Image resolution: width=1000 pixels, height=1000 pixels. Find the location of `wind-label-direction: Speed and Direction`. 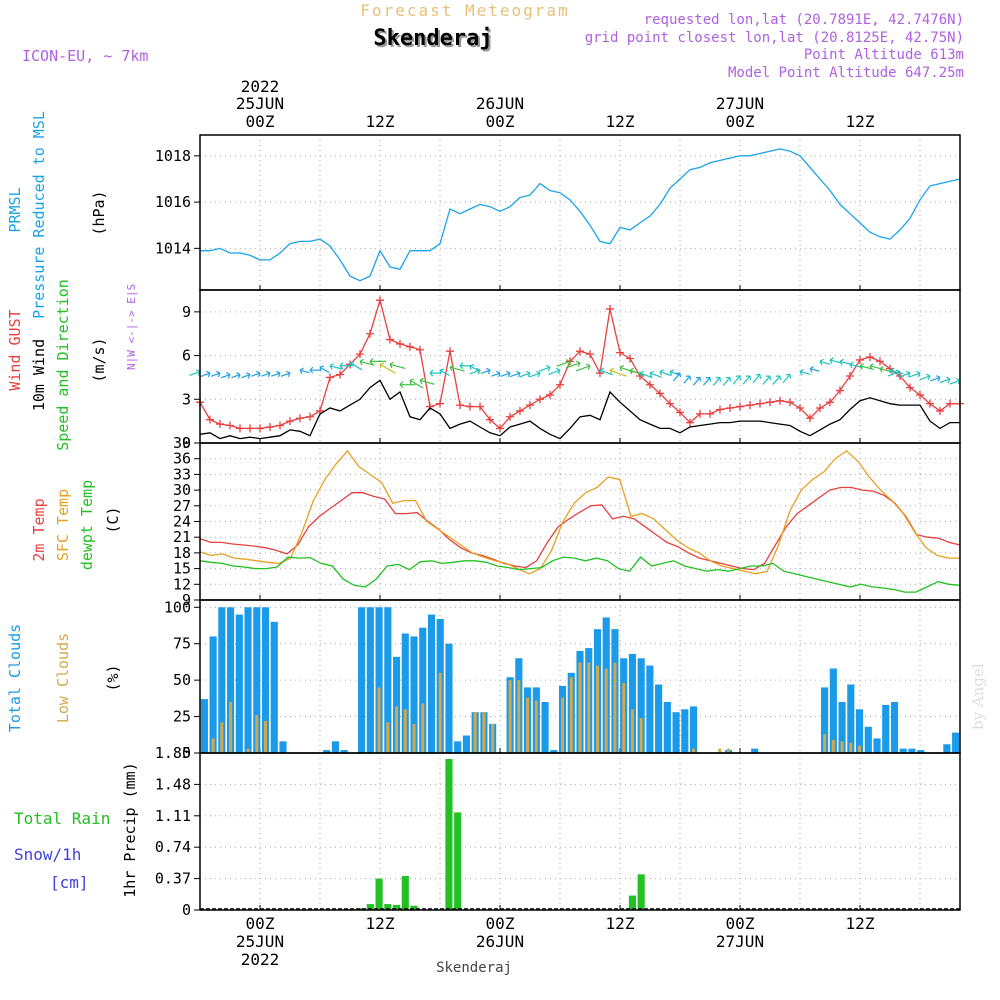

wind-label-direction: Speed and Direction is located at coordinates (63, 365).